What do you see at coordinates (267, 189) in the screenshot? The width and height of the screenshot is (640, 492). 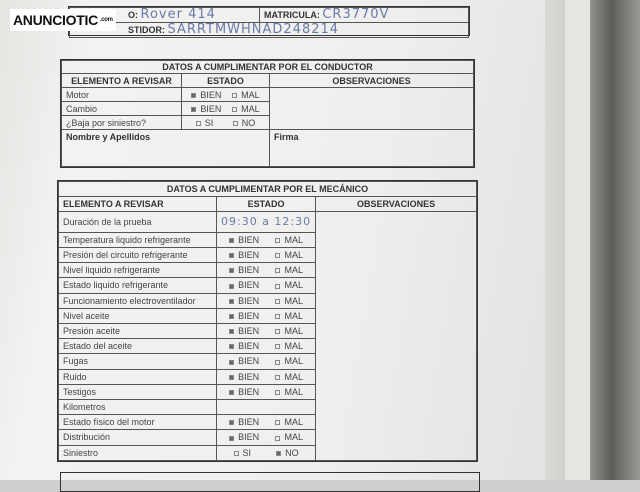 I see `mecanico-title: DATOS A CUMPLIMENTAR POR EL MECÁNICO` at bounding box center [267, 189].